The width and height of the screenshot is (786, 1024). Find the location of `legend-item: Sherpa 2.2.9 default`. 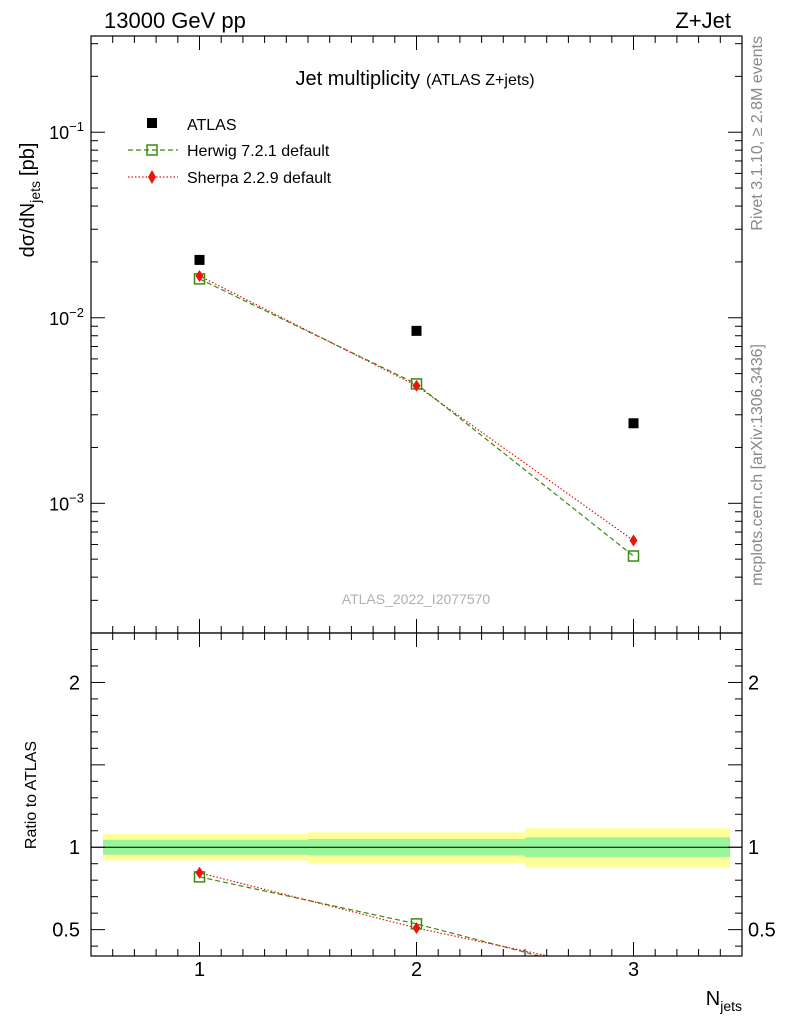

legend-item: Sherpa 2.2.9 default is located at coordinates (230, 178).